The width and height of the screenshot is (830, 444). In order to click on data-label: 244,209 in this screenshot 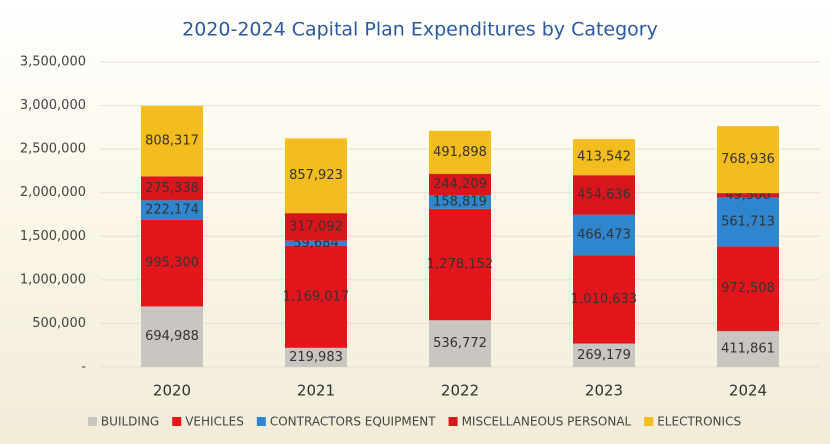, I will do `click(460, 184)`.